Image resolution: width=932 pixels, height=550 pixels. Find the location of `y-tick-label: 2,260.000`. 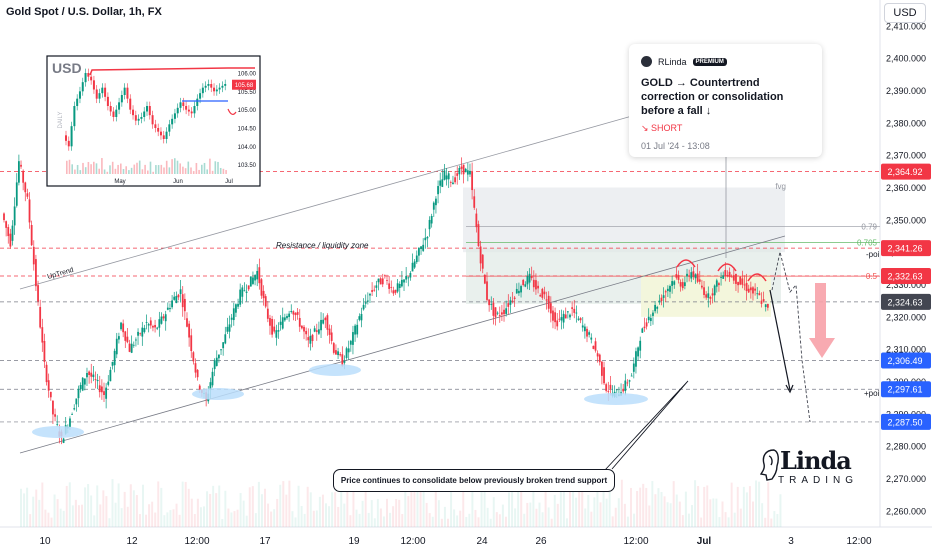

y-tick-label: 2,260.000 is located at coordinates (906, 511).